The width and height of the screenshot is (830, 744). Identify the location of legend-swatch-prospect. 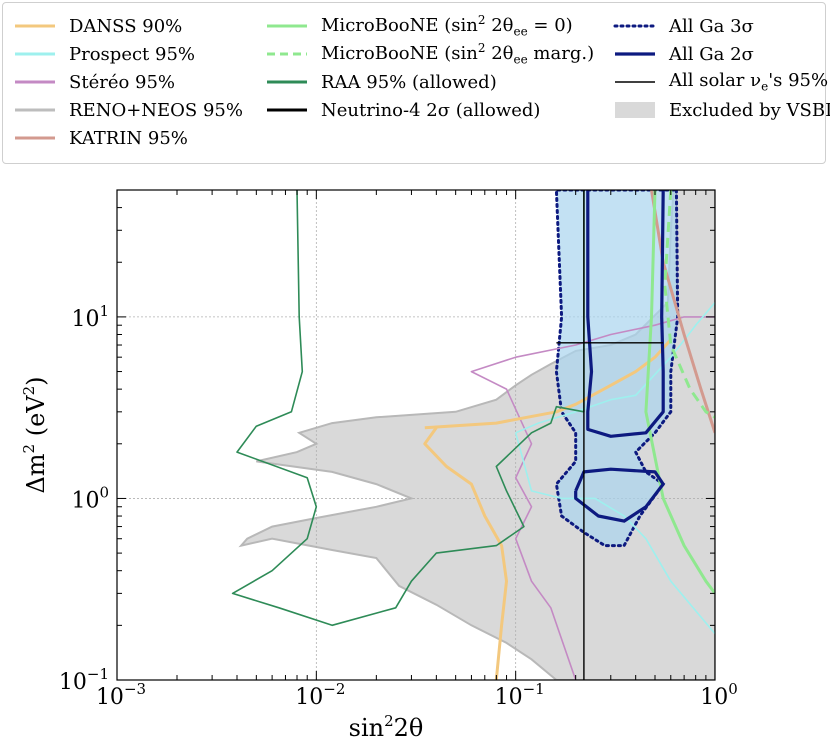
(35, 54).